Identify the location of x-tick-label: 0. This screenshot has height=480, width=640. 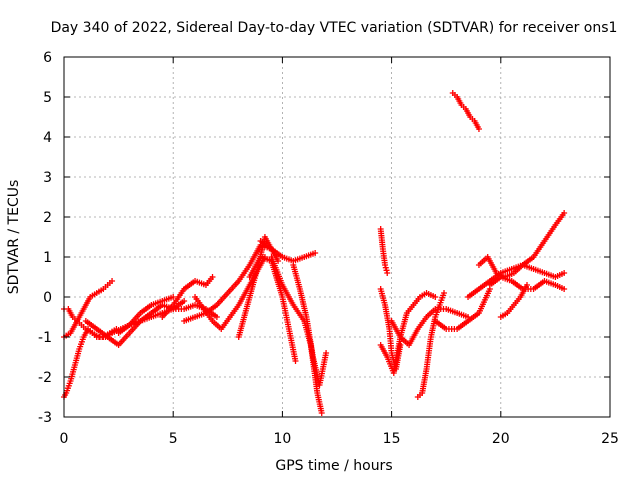
(64, 439).